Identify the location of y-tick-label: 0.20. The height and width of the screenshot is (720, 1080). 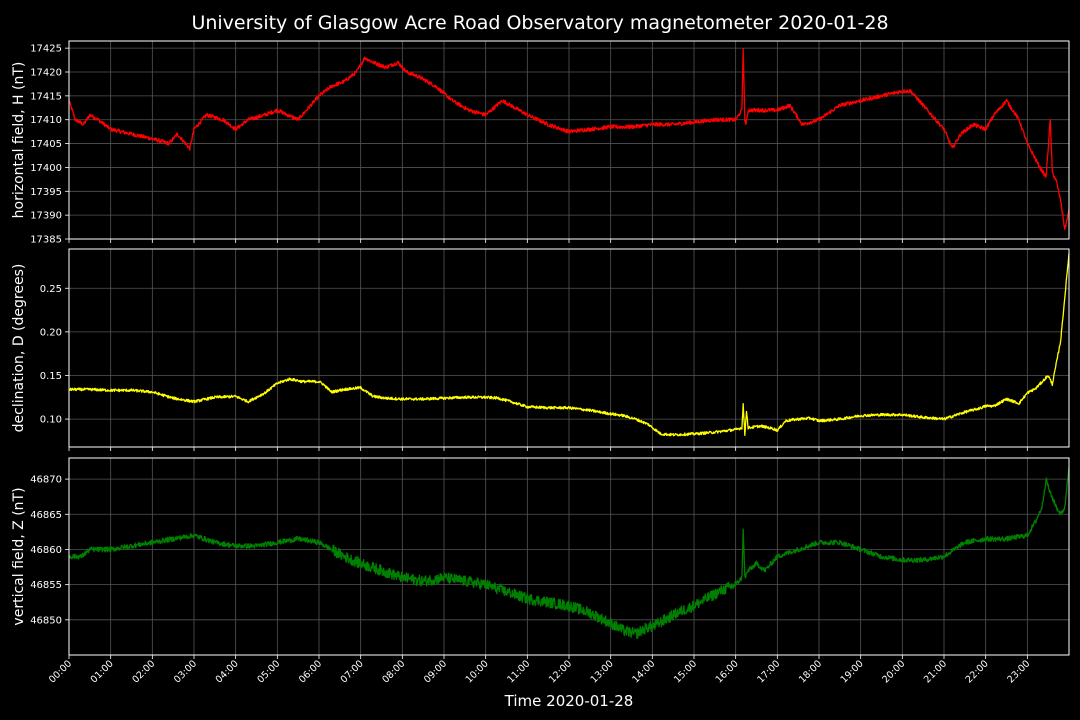
(51, 332).